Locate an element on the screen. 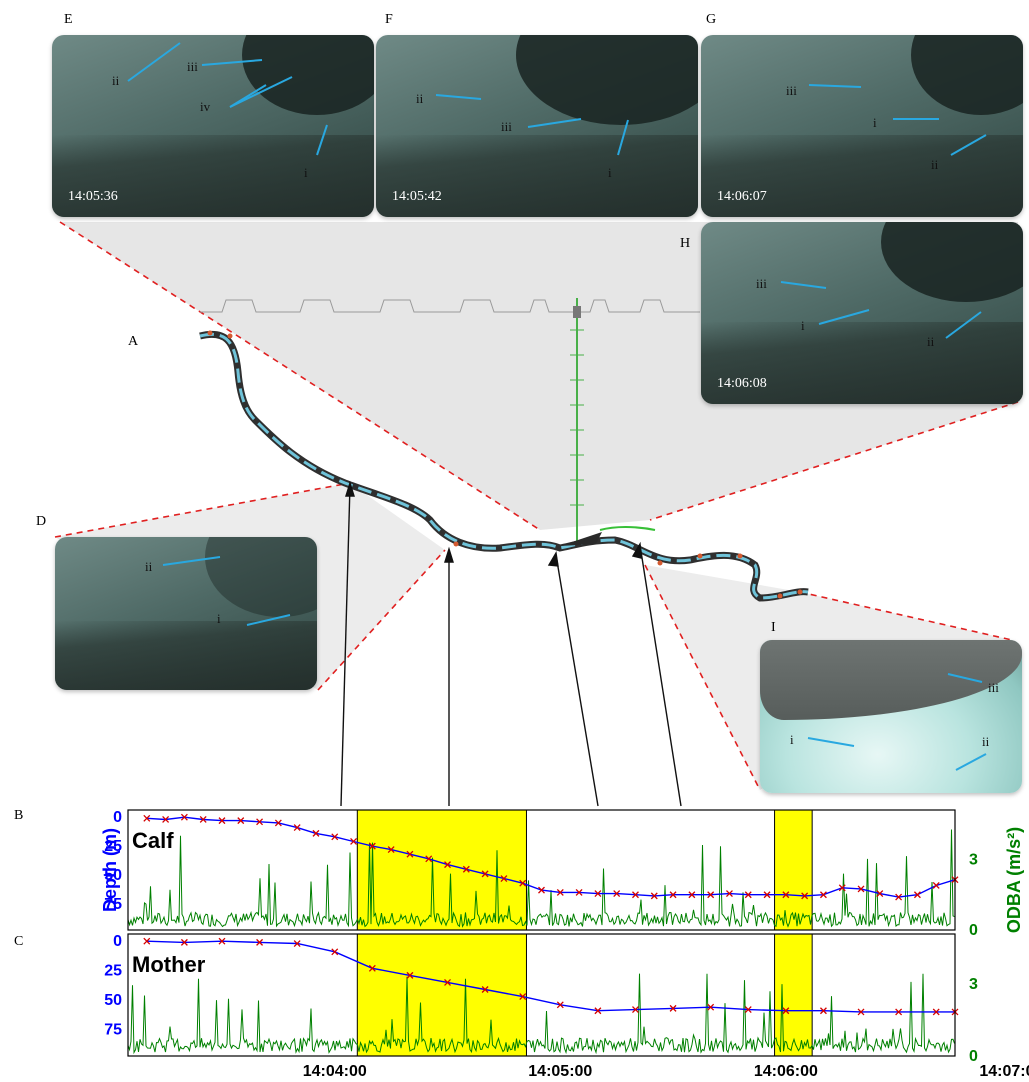 This screenshot has height=1082, width=1029. timestamp-e: 14:05:36 is located at coordinates (93, 196).